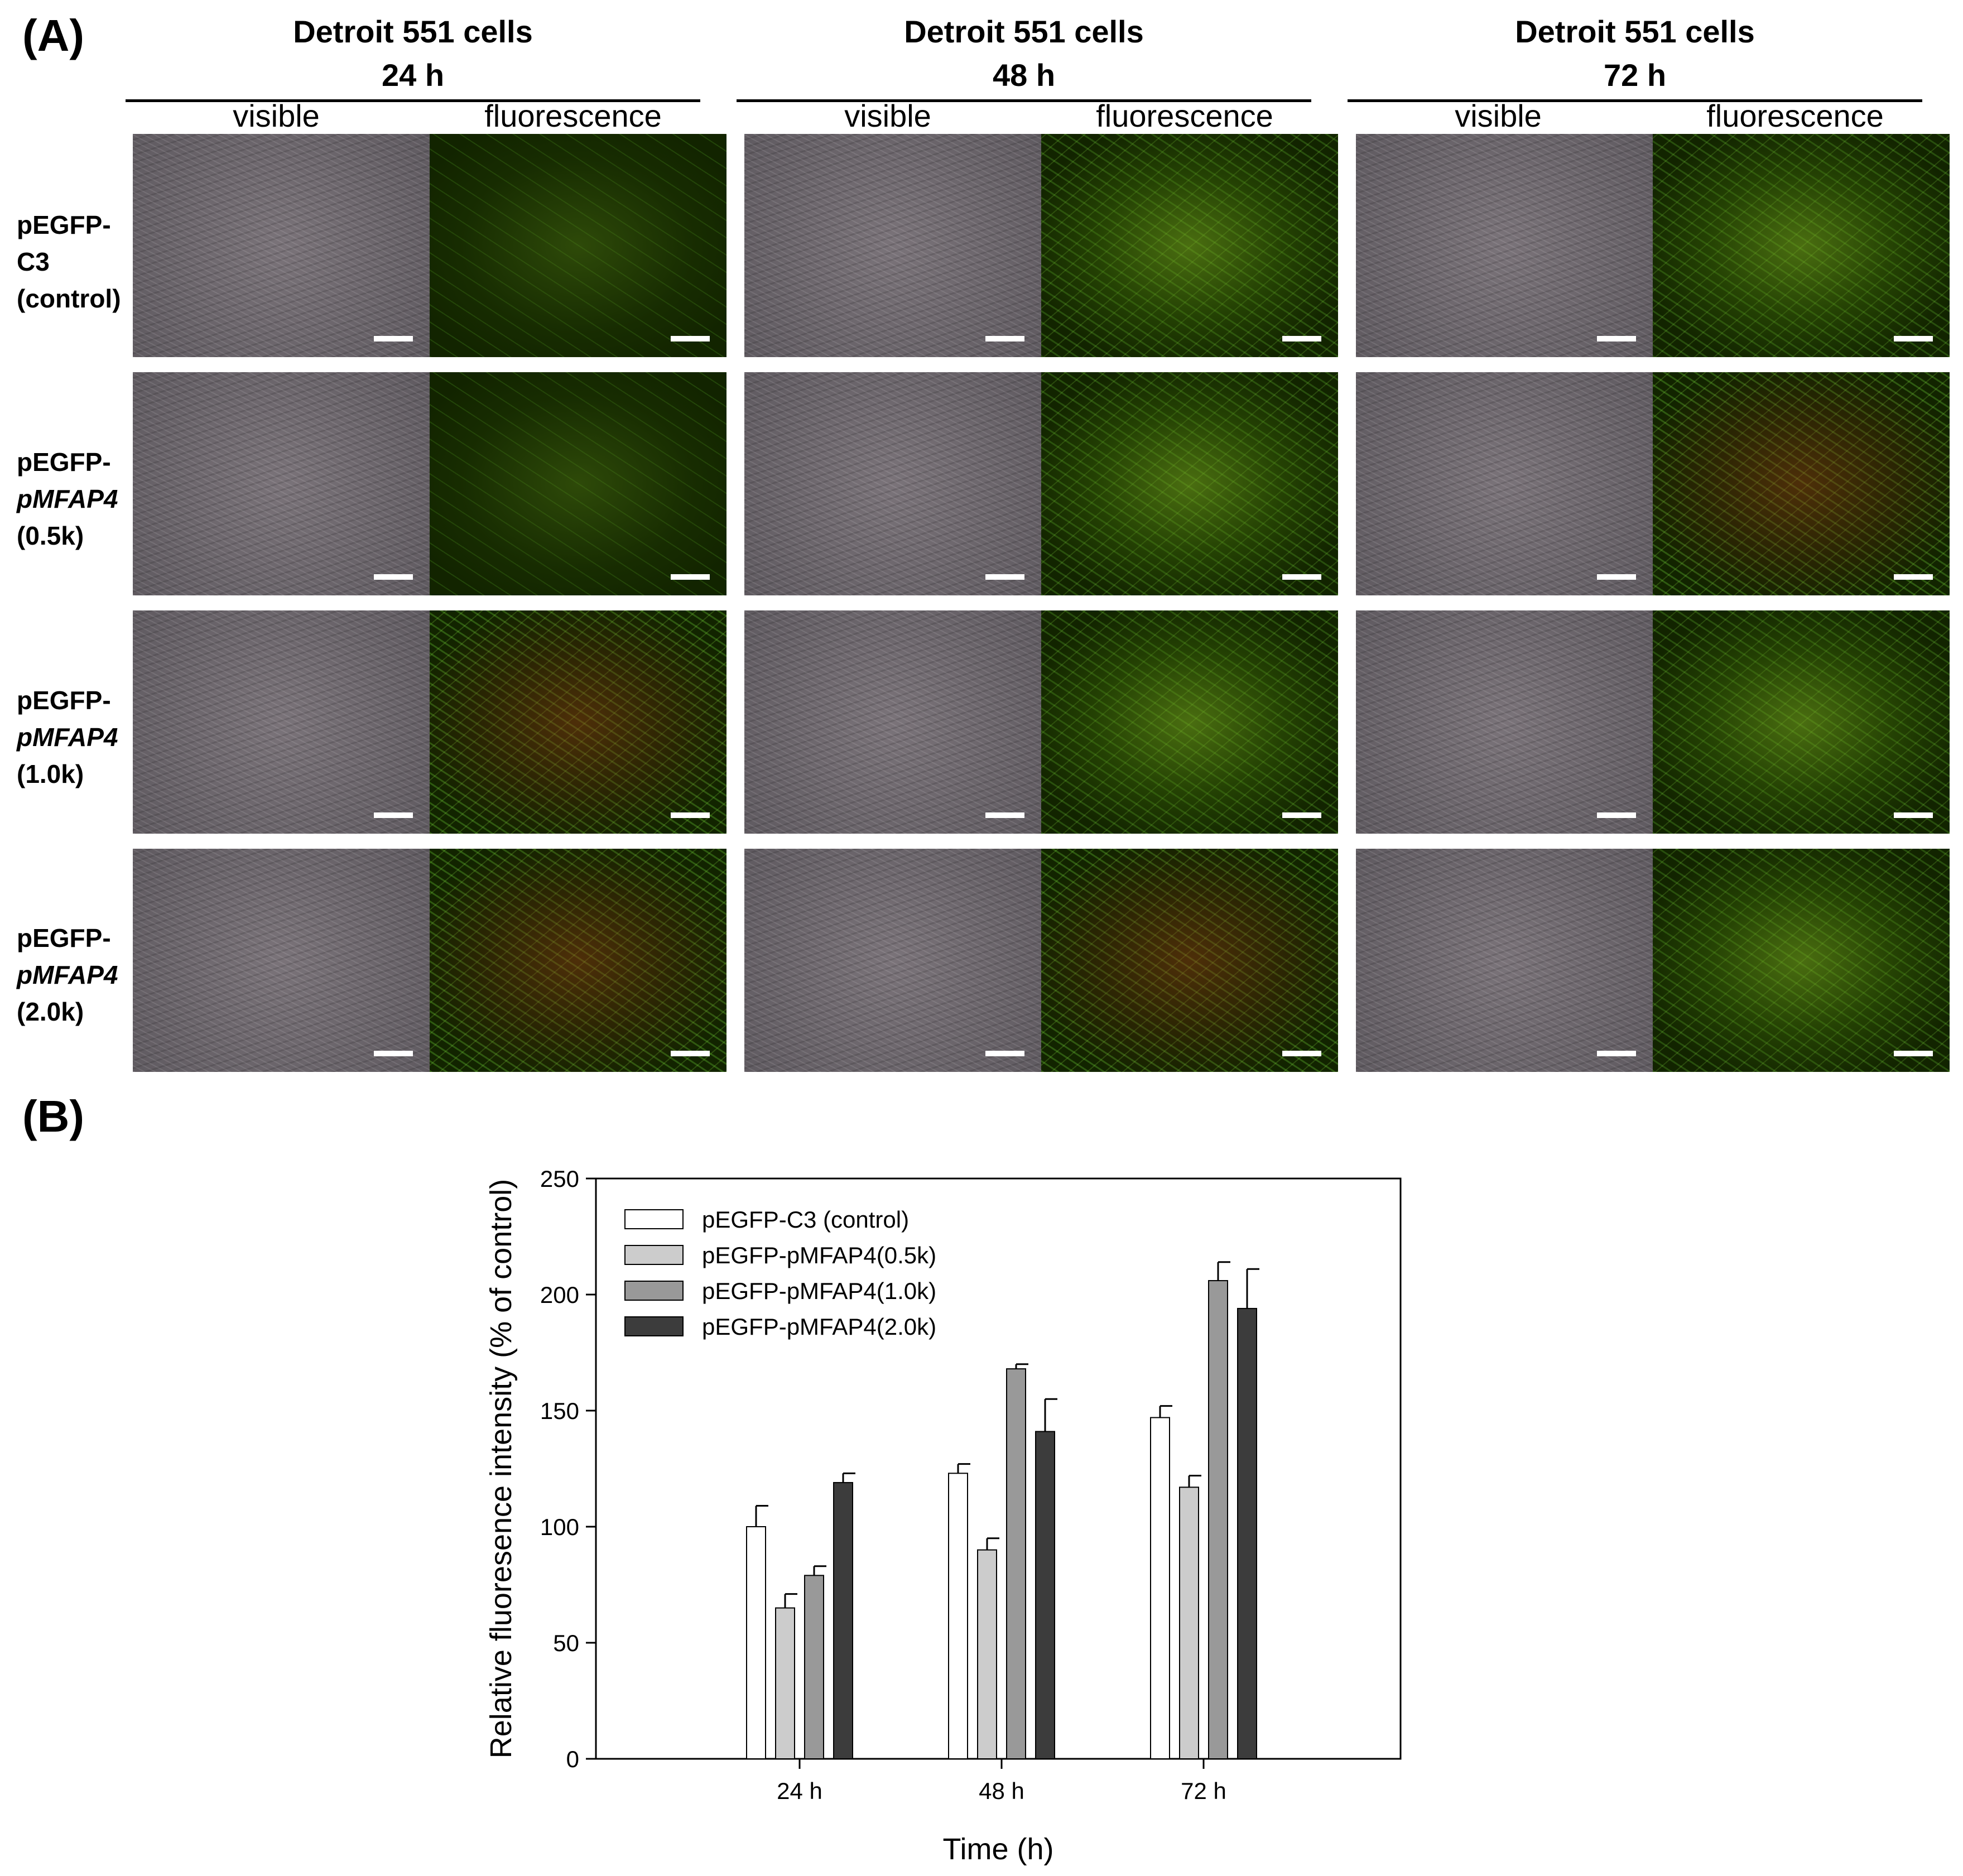 This screenshot has width=1963, height=1876. What do you see at coordinates (1204, 1791) in the screenshot?
I see `x-tick-label: 72 h` at bounding box center [1204, 1791].